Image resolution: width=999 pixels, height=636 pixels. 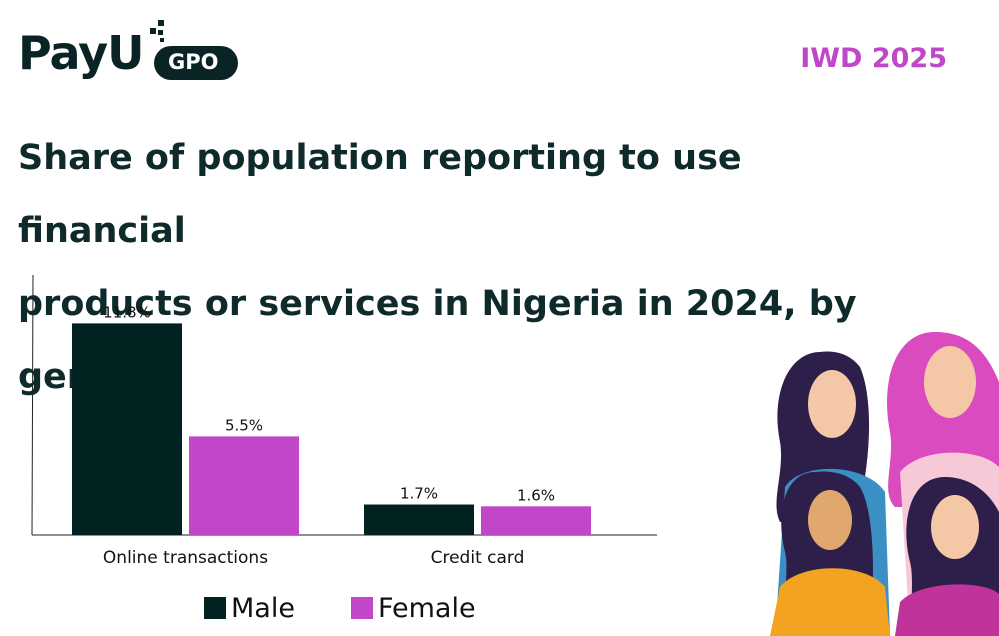 I want to click on logo-wordmark: PayU, so click(x=81, y=53).